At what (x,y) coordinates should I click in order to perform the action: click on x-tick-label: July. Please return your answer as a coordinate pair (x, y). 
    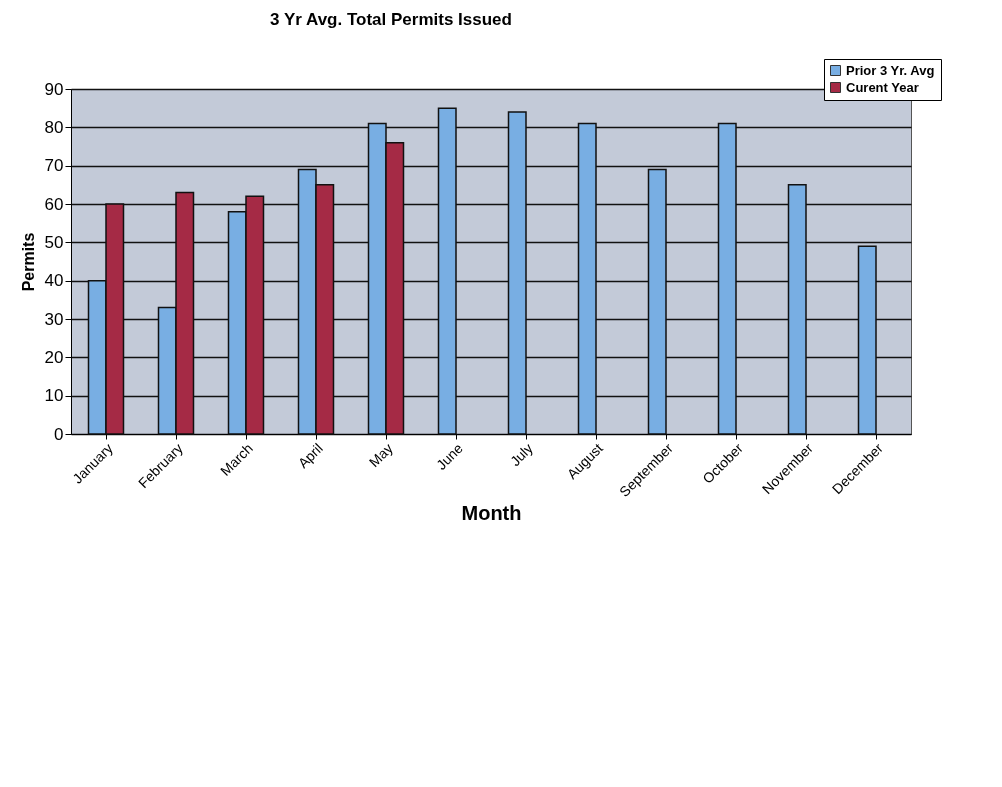
    Looking at the image, I should click on (521, 455).